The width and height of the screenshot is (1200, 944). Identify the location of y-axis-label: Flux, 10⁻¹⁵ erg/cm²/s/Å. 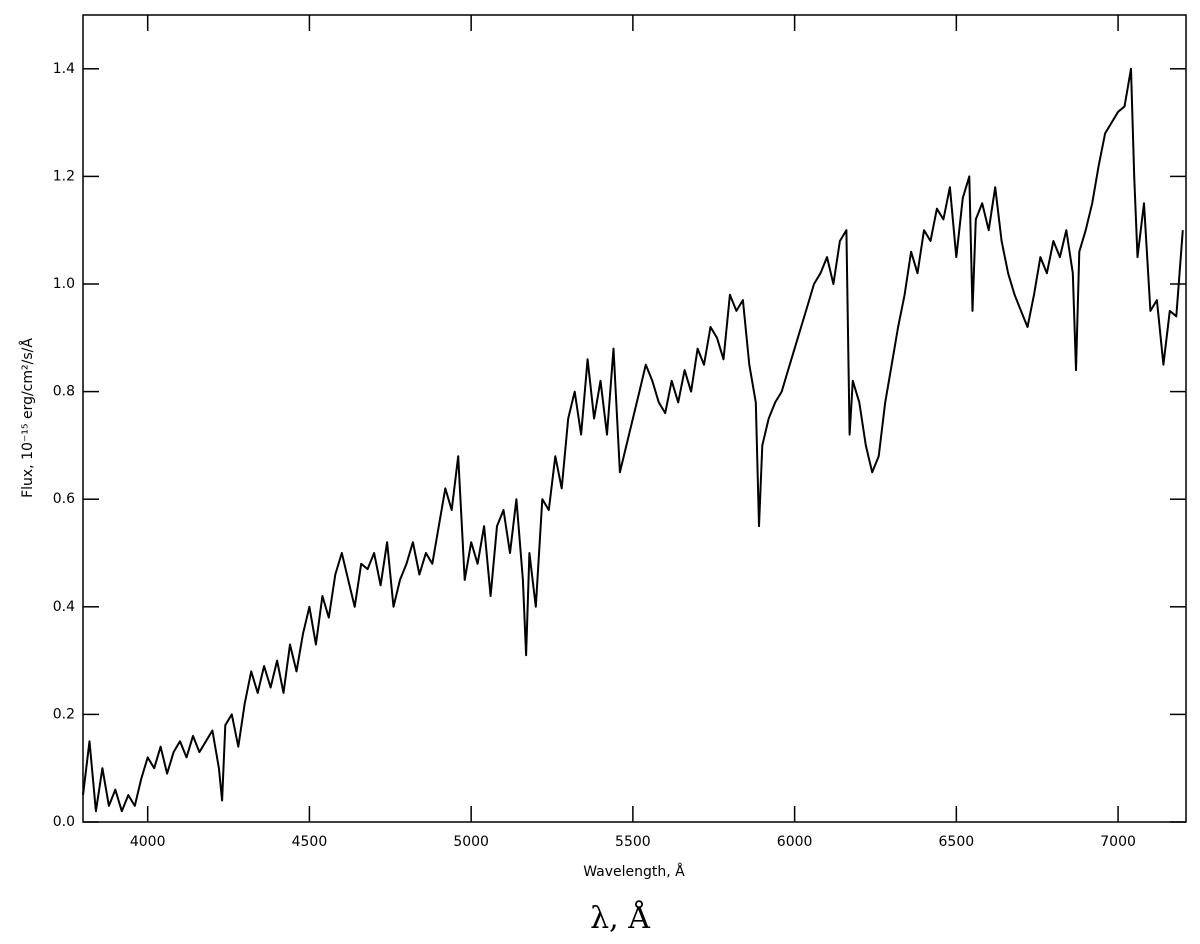
(27, 418).